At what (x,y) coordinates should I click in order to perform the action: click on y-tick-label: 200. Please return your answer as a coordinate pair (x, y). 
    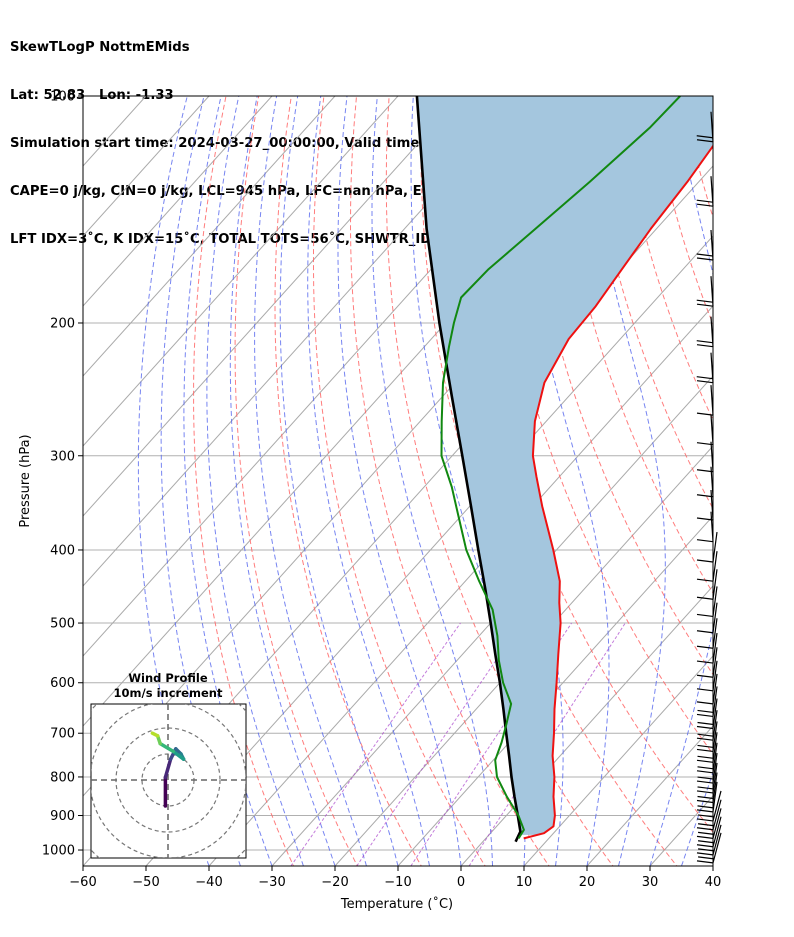
    Looking at the image, I should click on (62, 323).